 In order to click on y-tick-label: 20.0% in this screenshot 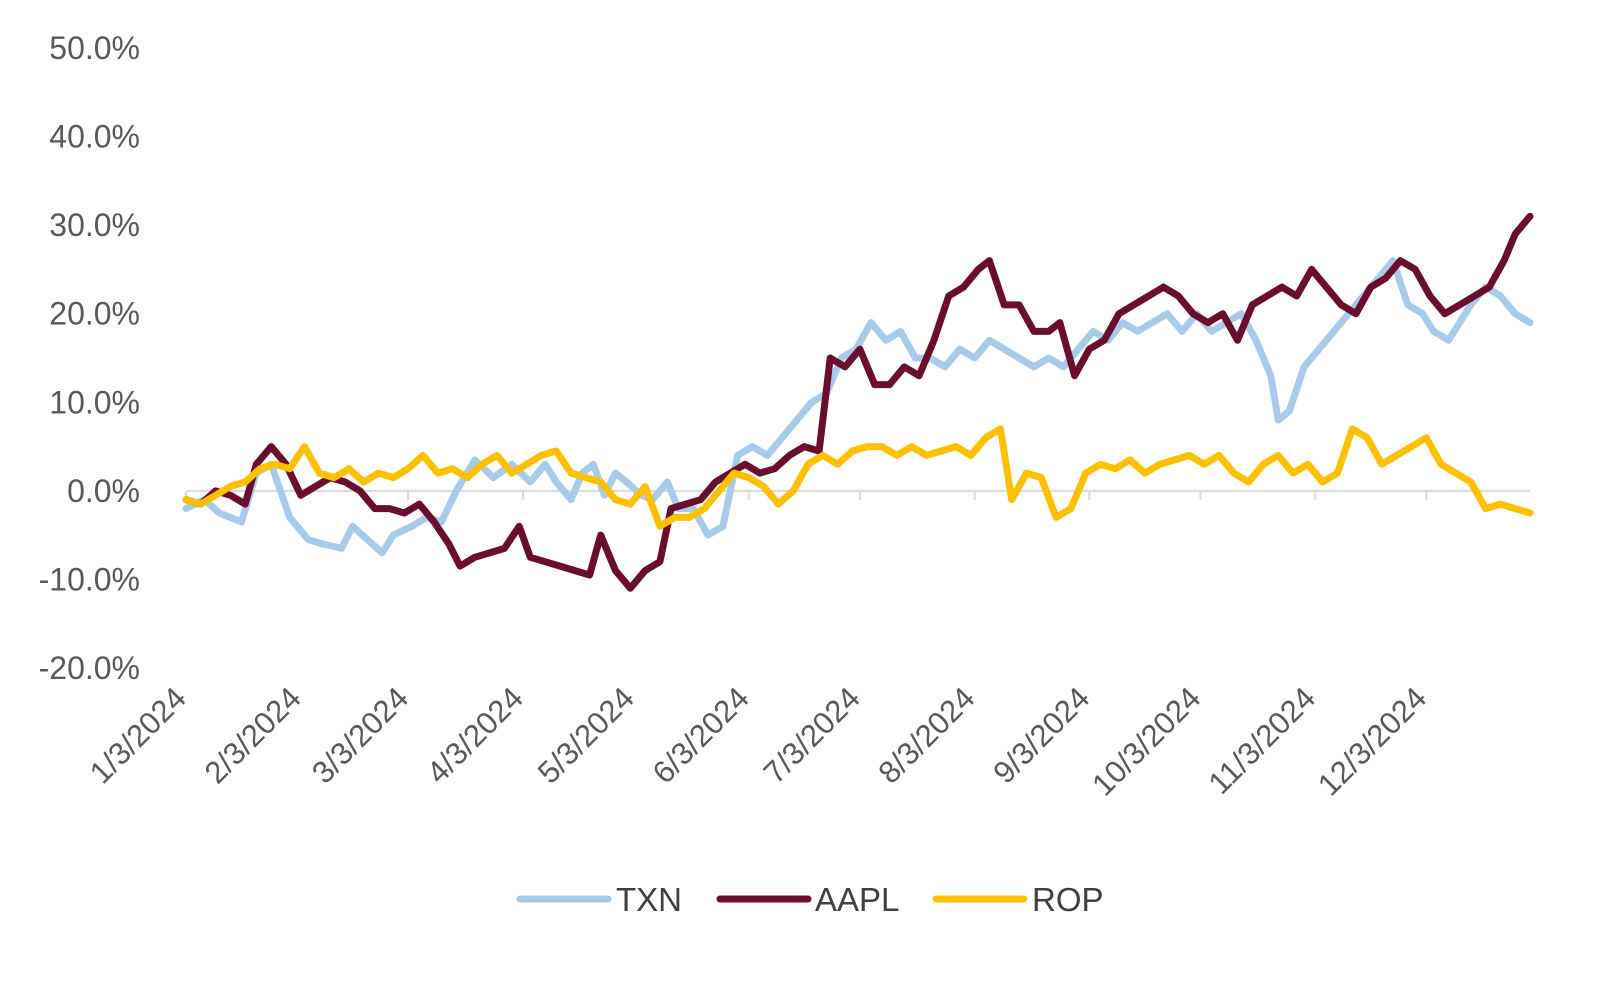, I will do `click(94, 314)`.